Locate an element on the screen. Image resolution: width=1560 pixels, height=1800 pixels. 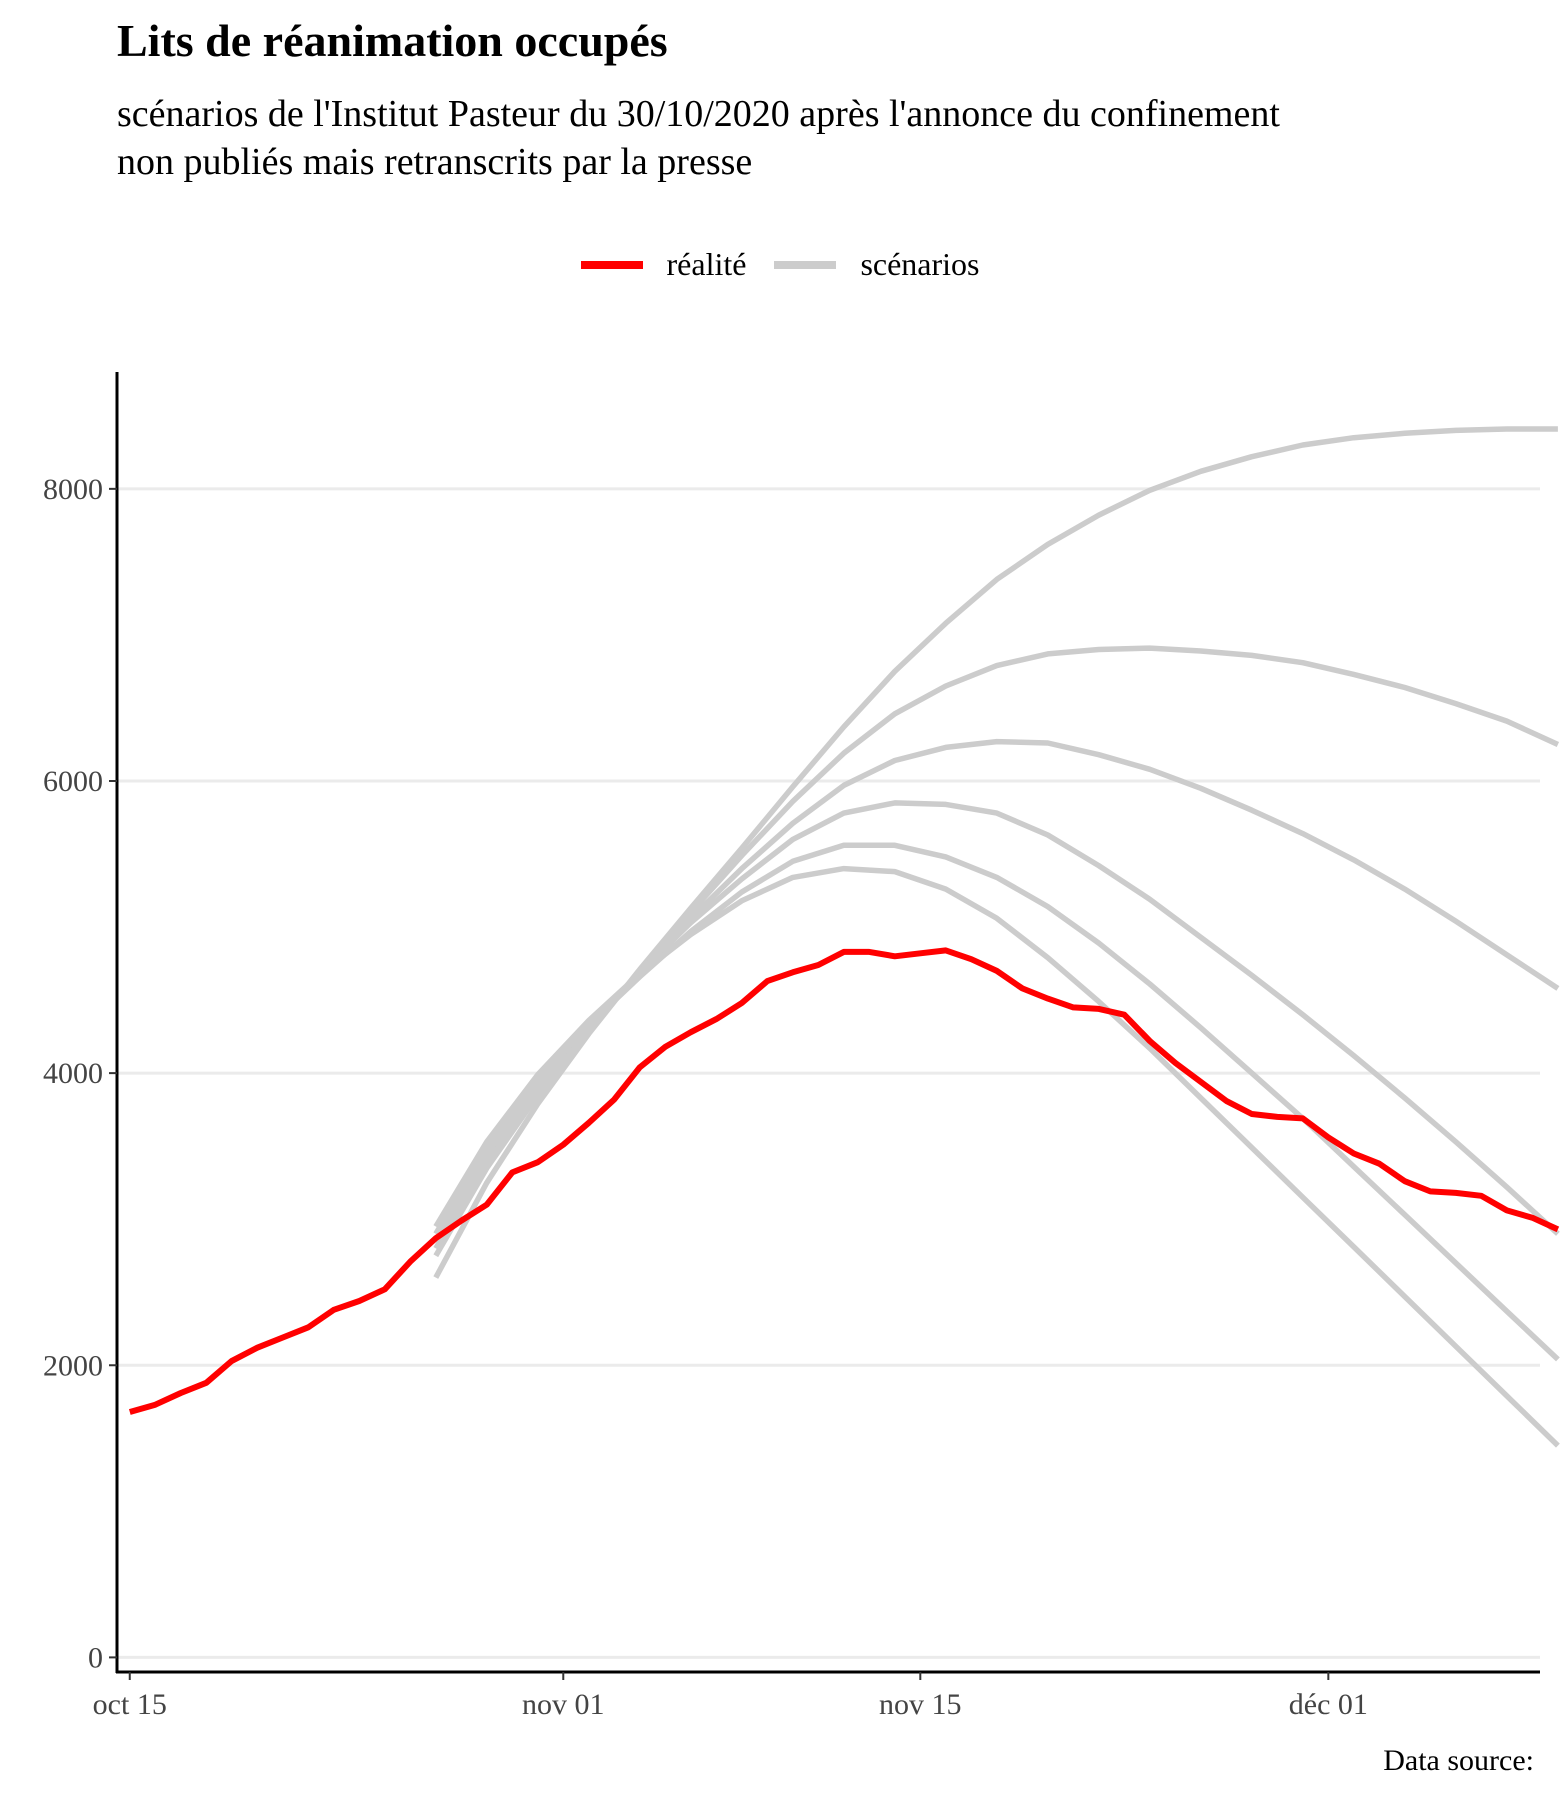
legend-key-realite is located at coordinates (611, 264).